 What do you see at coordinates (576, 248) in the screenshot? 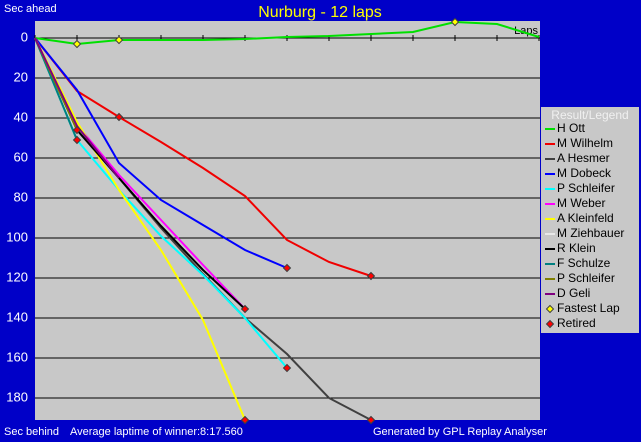
I see `legend-label: R Klein` at bounding box center [576, 248].